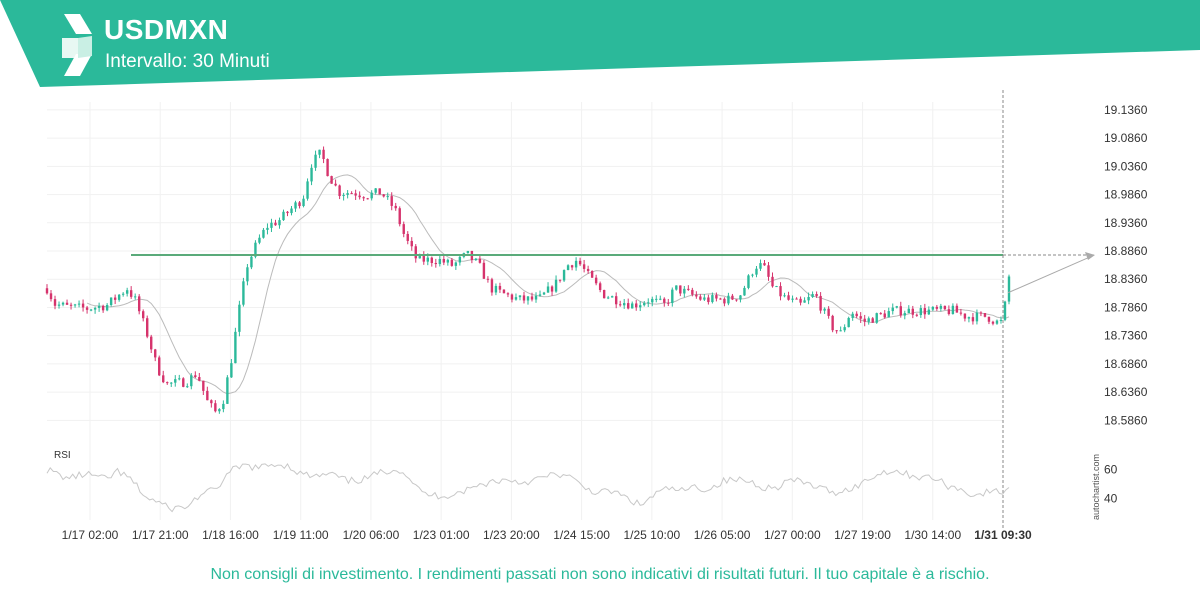 This screenshot has width=1200, height=600. I want to click on y-tick-label: 18.8360, so click(1126, 279).